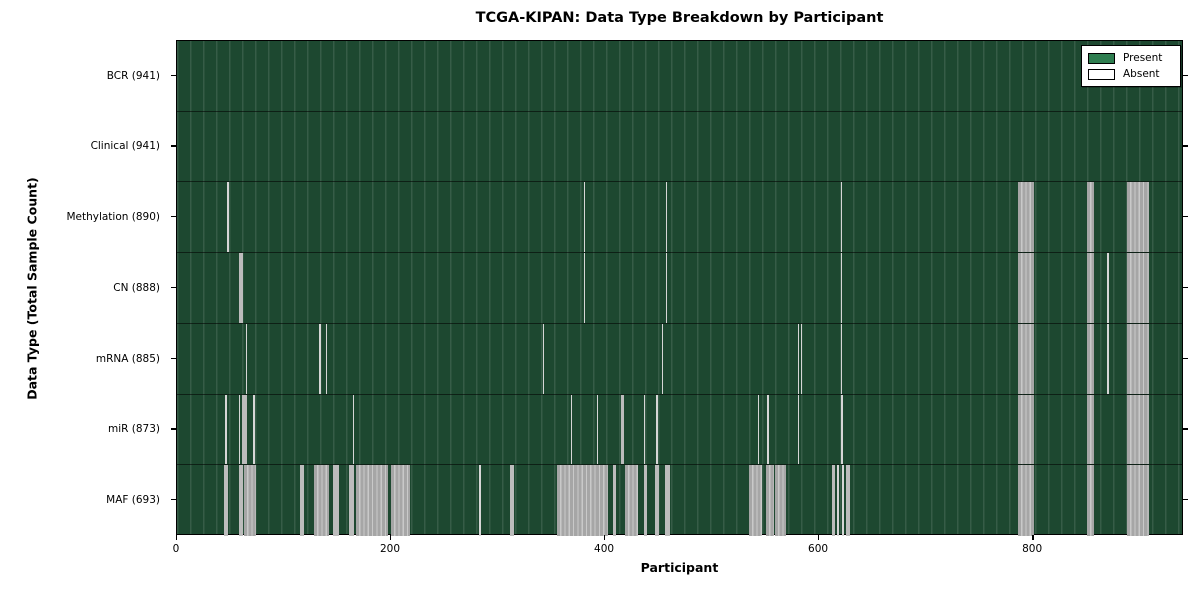 The height and width of the screenshot is (600, 1200). Describe the element at coordinates (679, 500) in the screenshot. I see `heatmap-row-maf` at that location.